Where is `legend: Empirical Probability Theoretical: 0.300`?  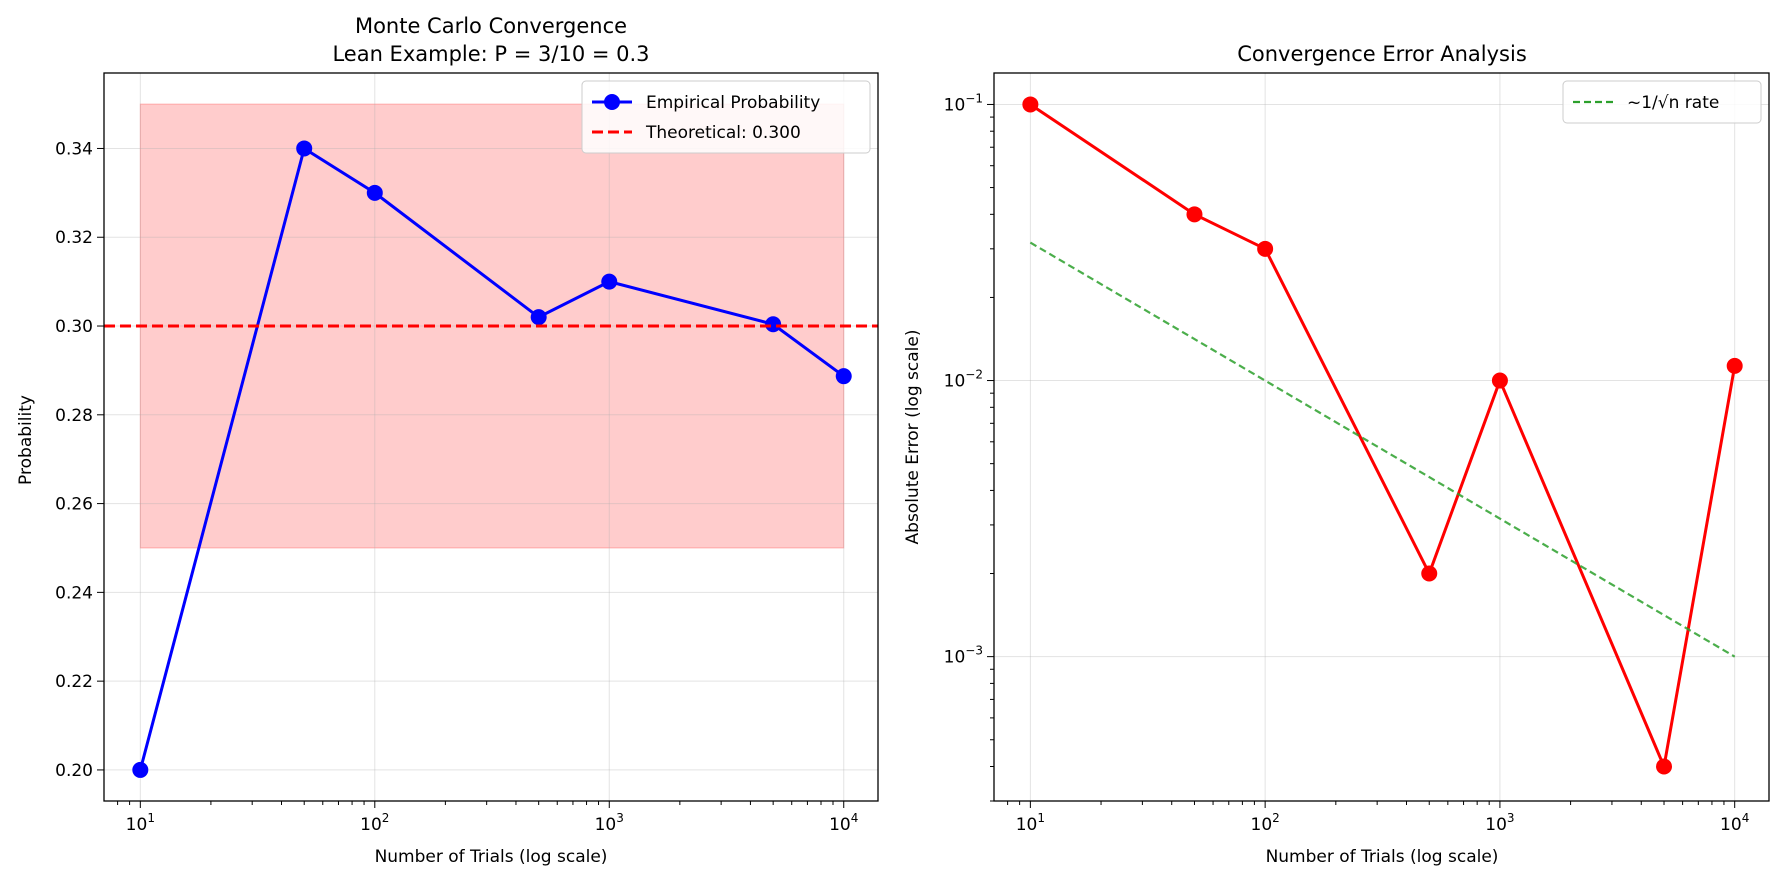
legend: Empirical Probability Theoretical: 0.300 is located at coordinates (726, 117).